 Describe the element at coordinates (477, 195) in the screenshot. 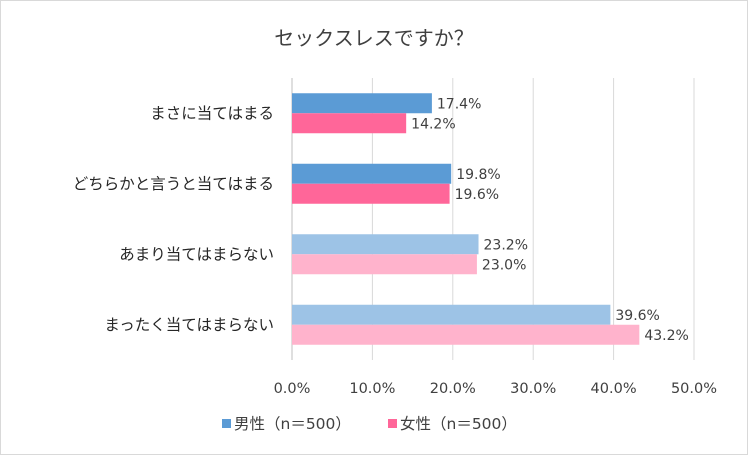

I see `data-label: 19.6%` at that location.